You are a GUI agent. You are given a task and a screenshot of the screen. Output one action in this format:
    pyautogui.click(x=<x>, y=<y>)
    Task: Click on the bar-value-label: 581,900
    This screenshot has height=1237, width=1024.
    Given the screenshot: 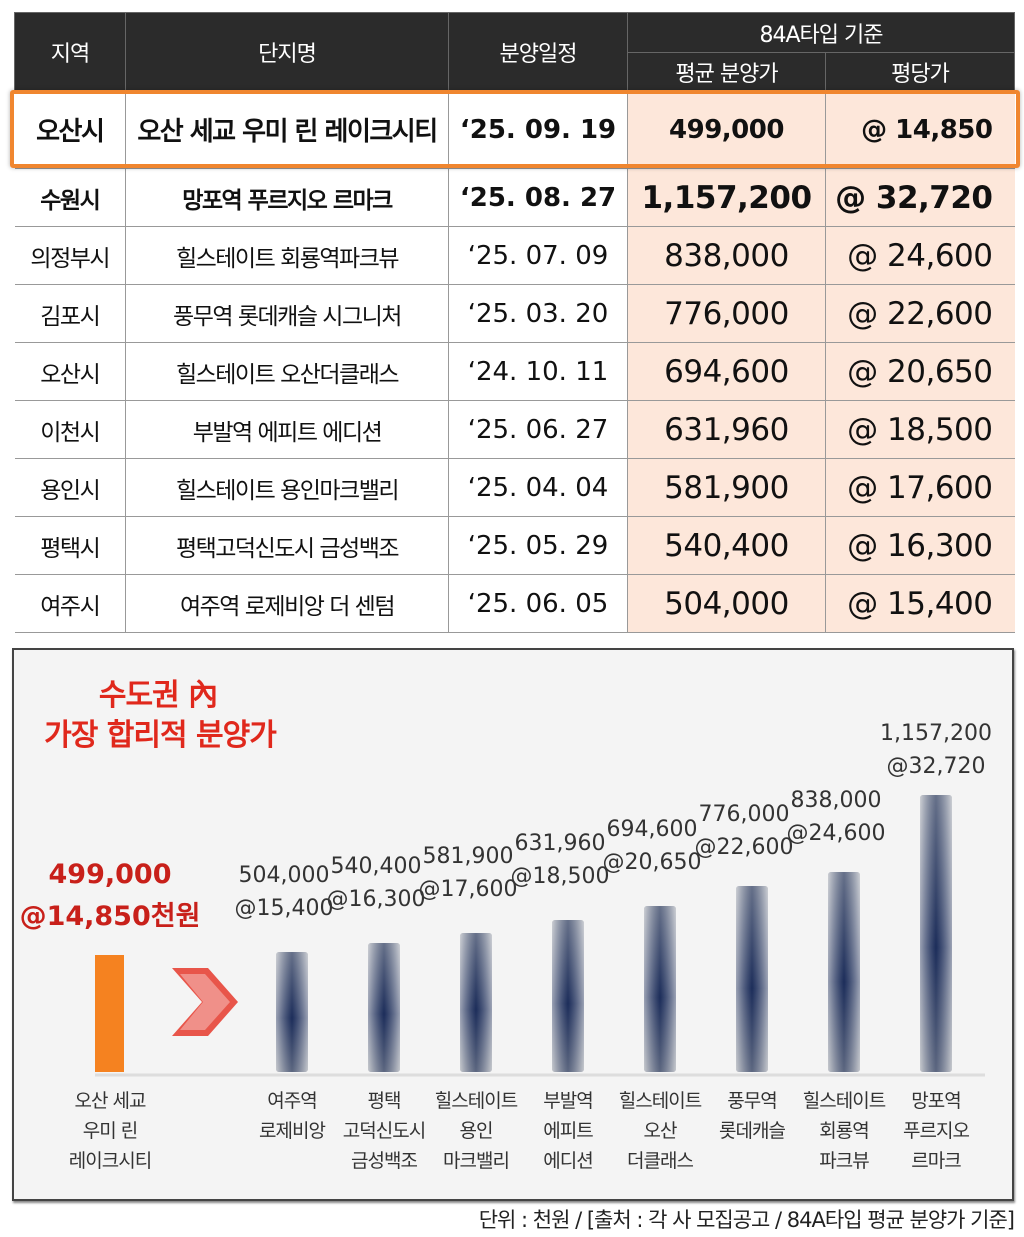 What is the action you would take?
    pyautogui.click(x=468, y=856)
    